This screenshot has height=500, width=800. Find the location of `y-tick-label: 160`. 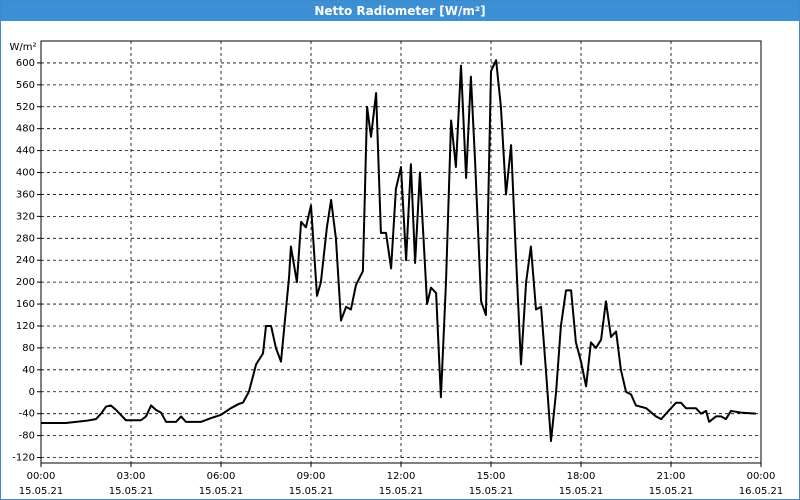

y-tick-label: 160 is located at coordinates (25, 304).